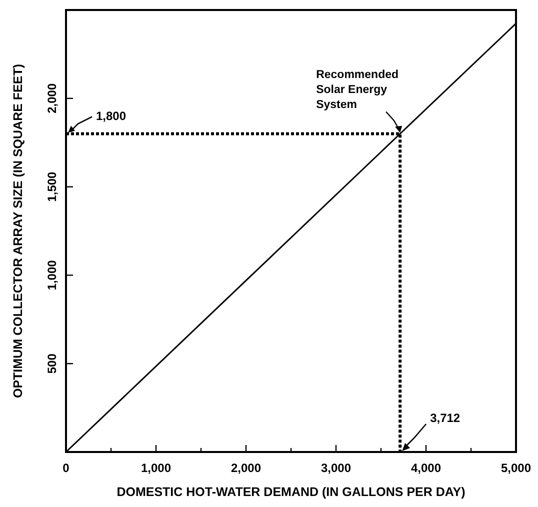  What do you see at coordinates (52, 98) in the screenshot?
I see `y-tick-label: 2,000` at bounding box center [52, 98].